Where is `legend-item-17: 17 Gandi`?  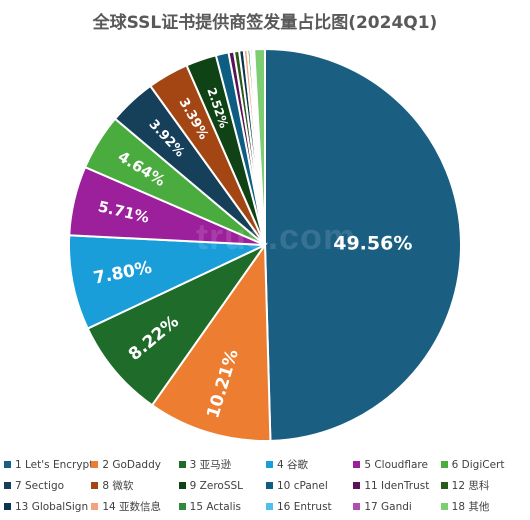
legend-item-17: 17 Gandi is located at coordinates (396, 506).